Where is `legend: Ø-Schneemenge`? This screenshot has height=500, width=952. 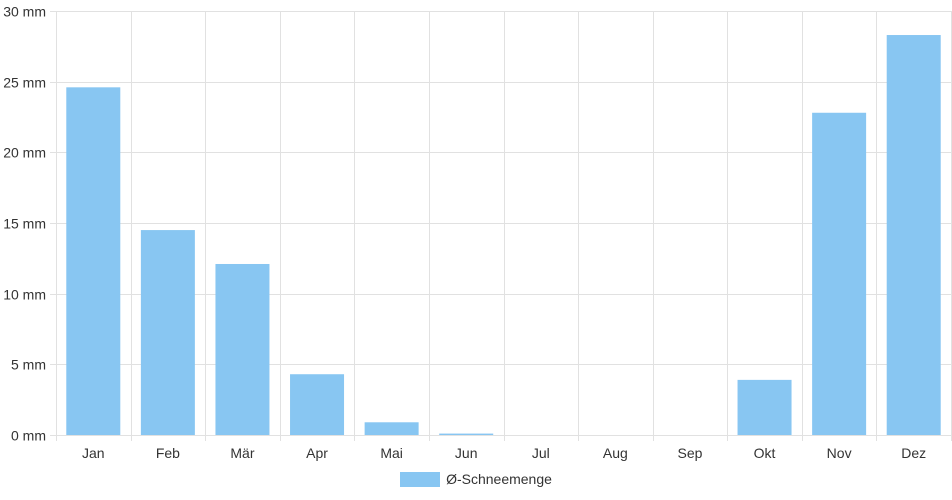
legend: Ø-Schneemenge is located at coordinates (476, 479).